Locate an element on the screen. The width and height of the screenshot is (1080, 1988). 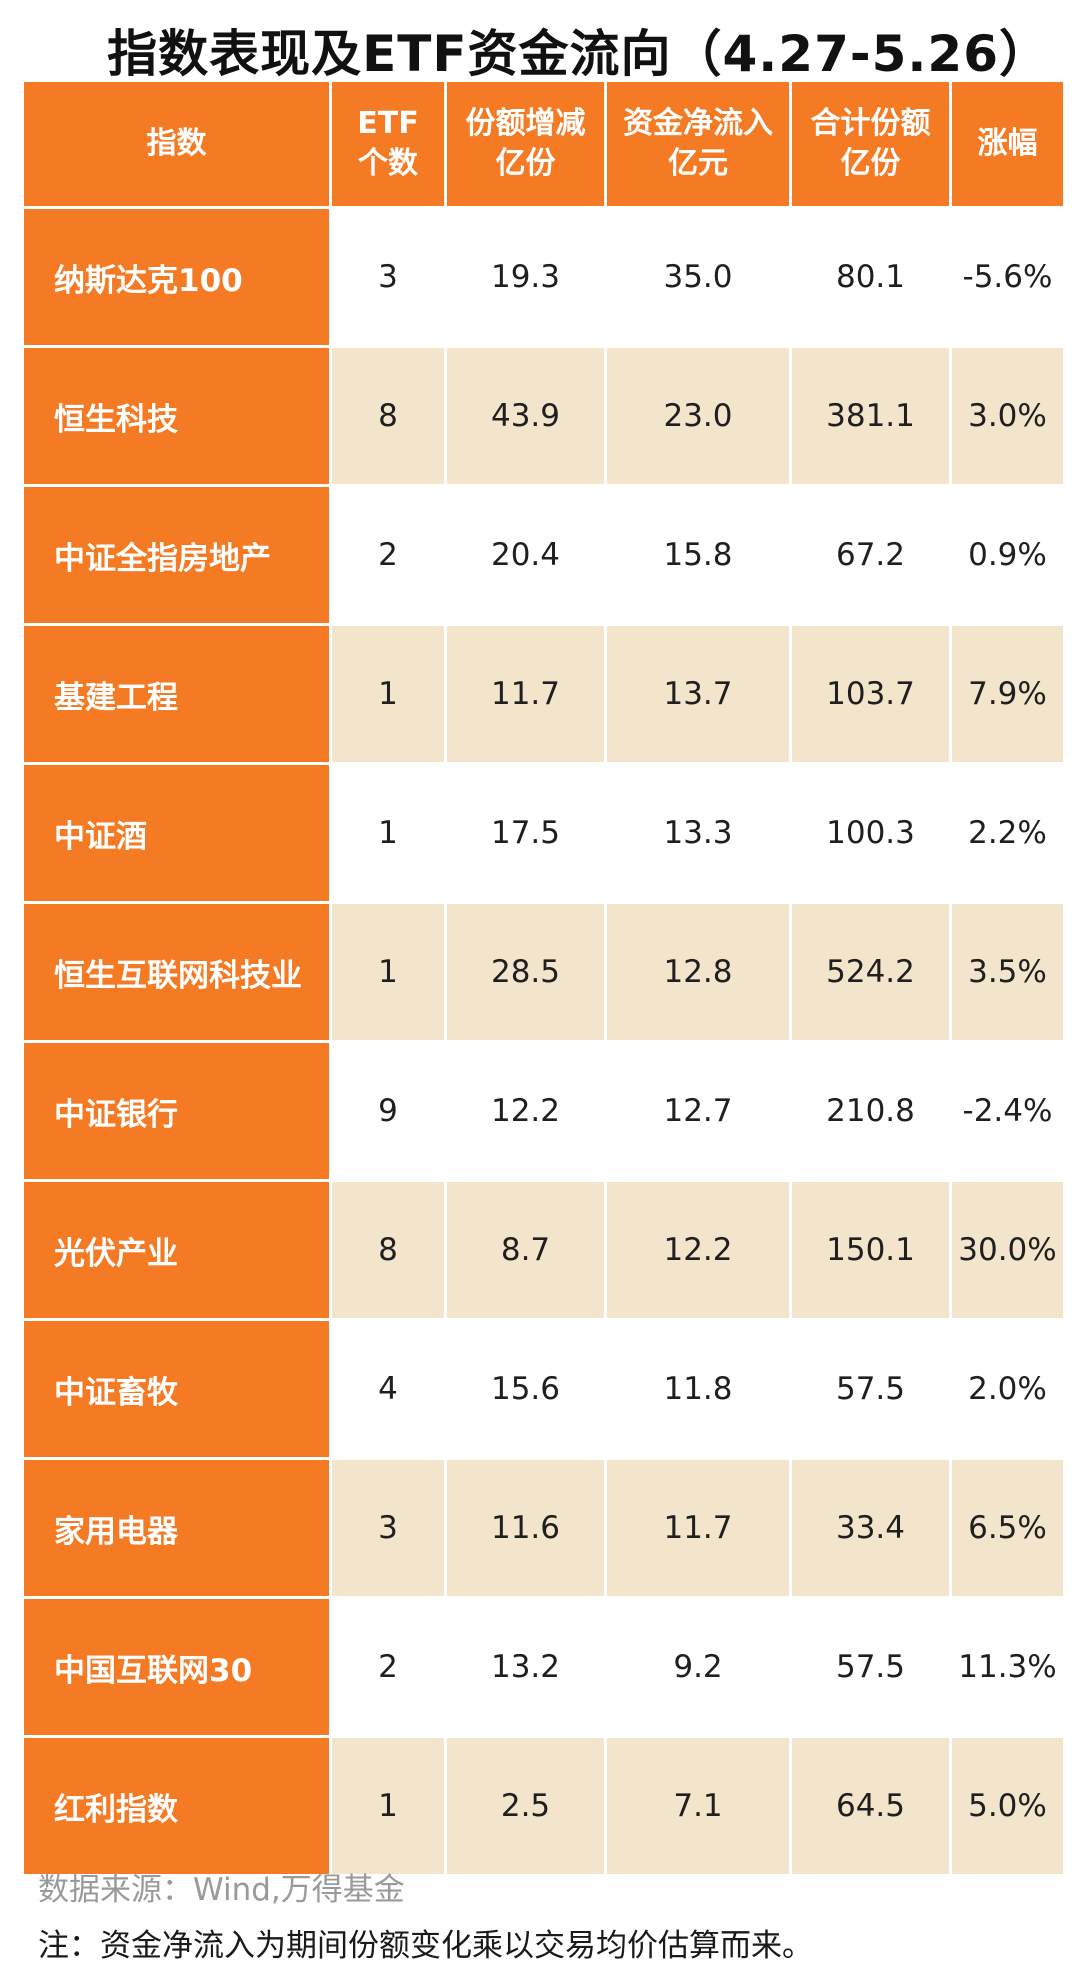
total-shares-cell: 100.3 is located at coordinates (870, 833).